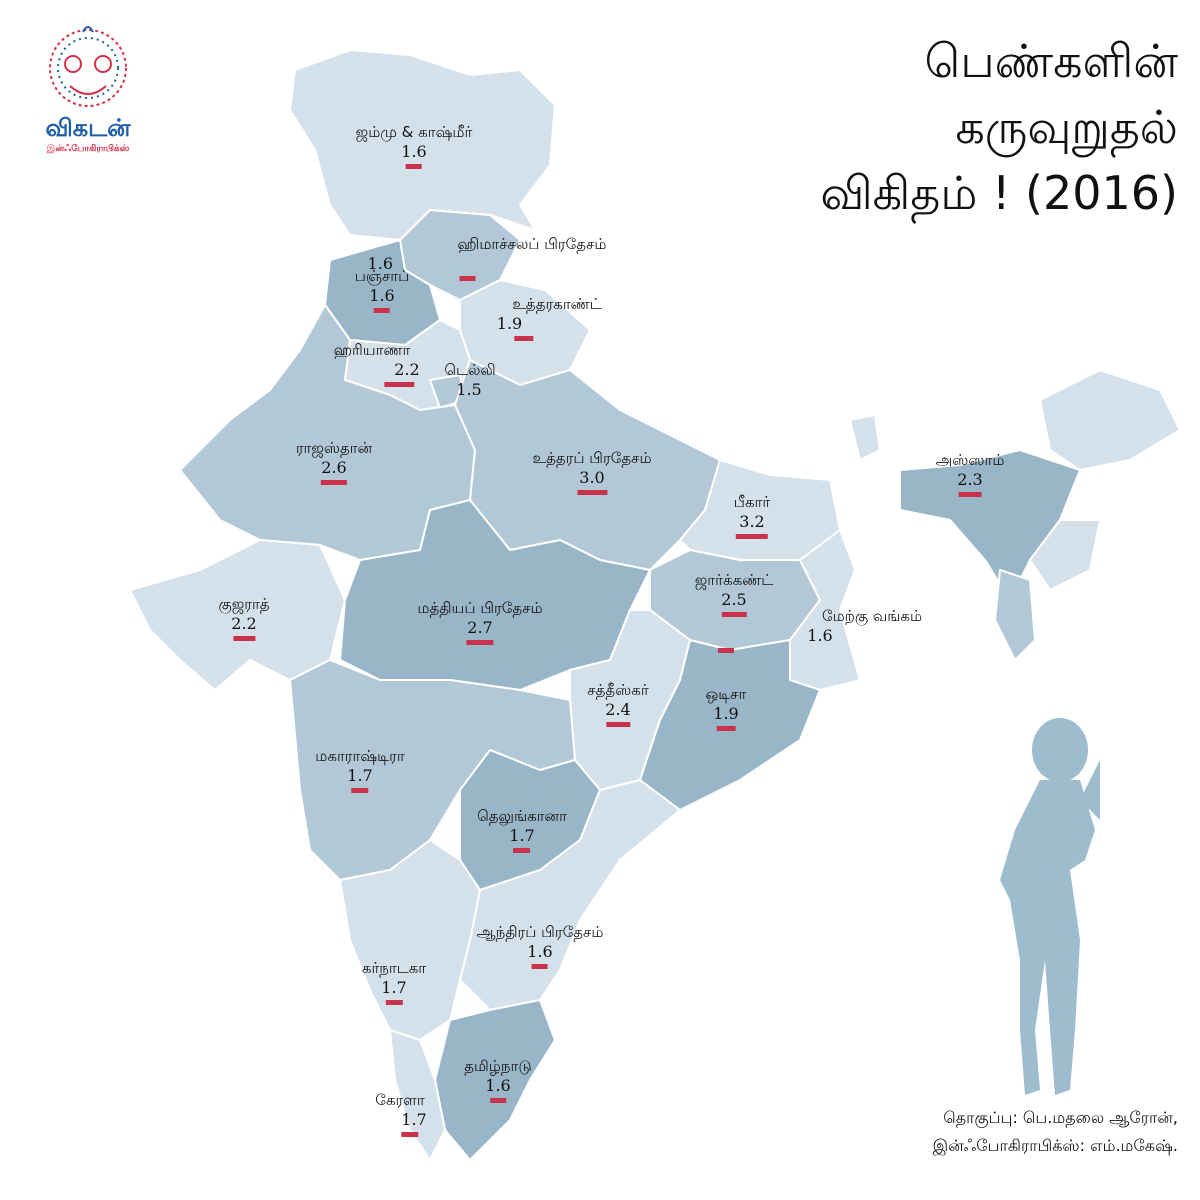 This screenshot has height=1200, width=1200. I want to click on pregnant-woman-silhouette, so click(1050, 906).